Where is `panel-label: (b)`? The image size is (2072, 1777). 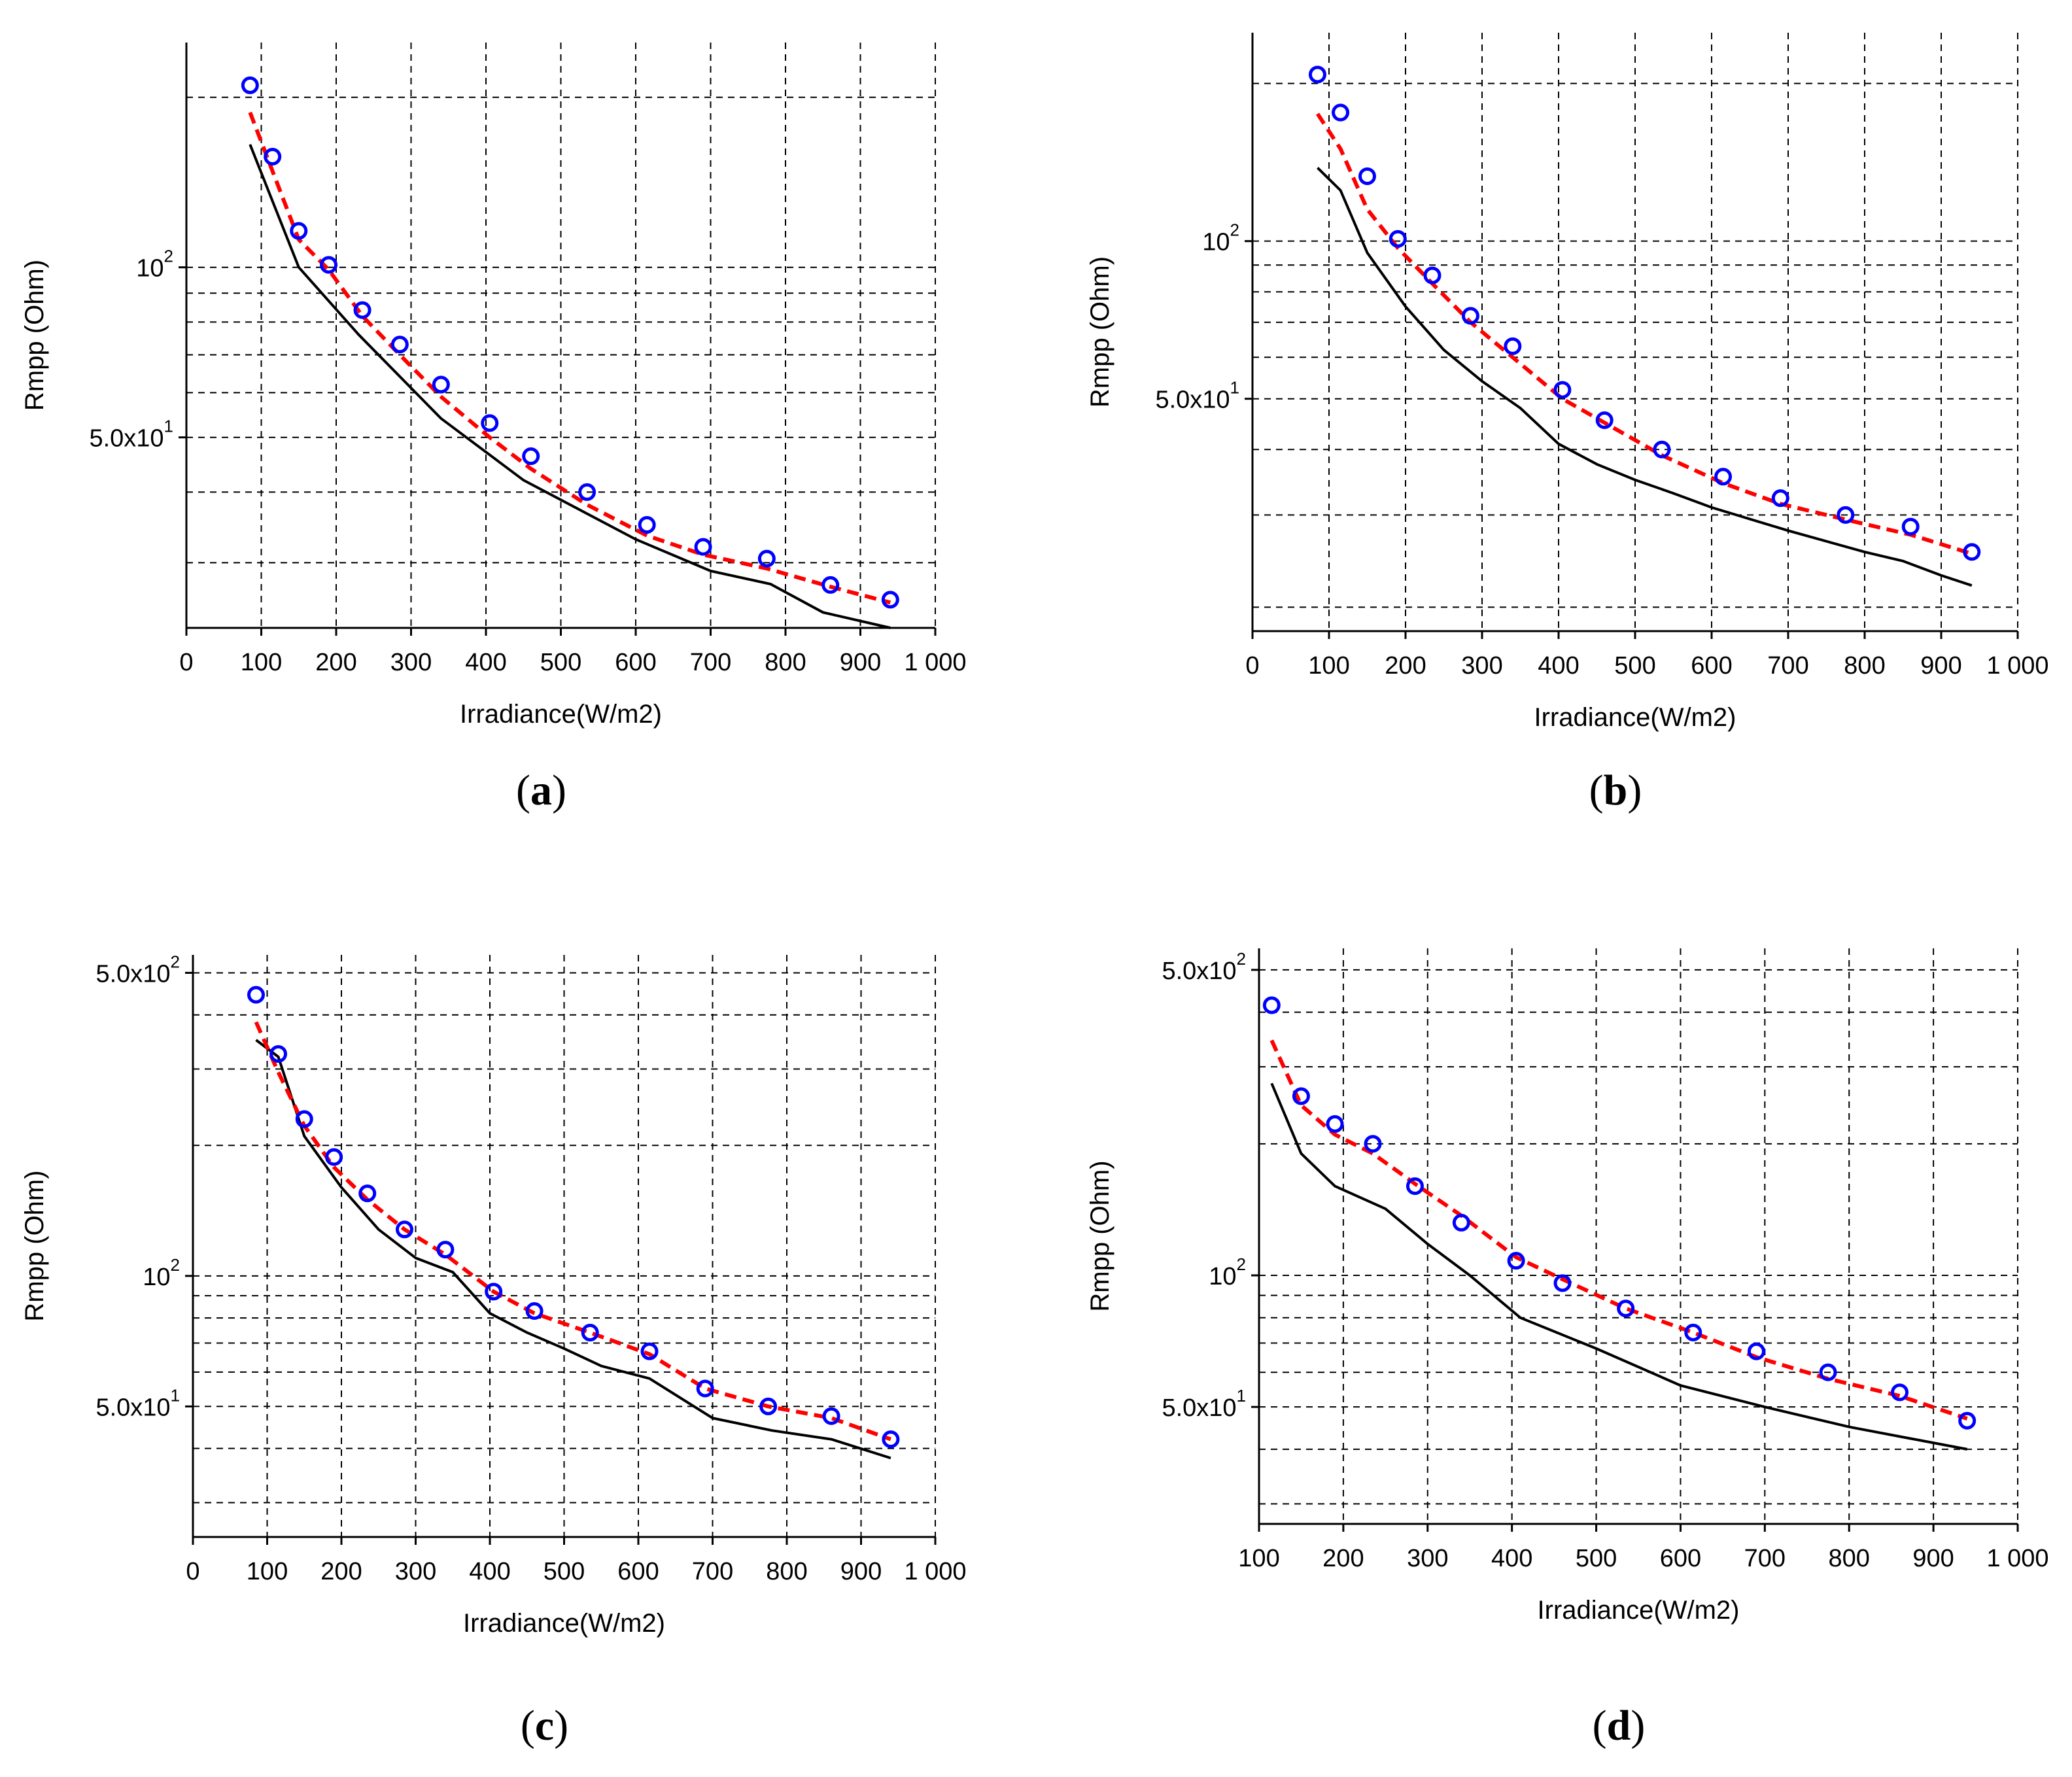
panel-label: (b) is located at coordinates (1616, 790).